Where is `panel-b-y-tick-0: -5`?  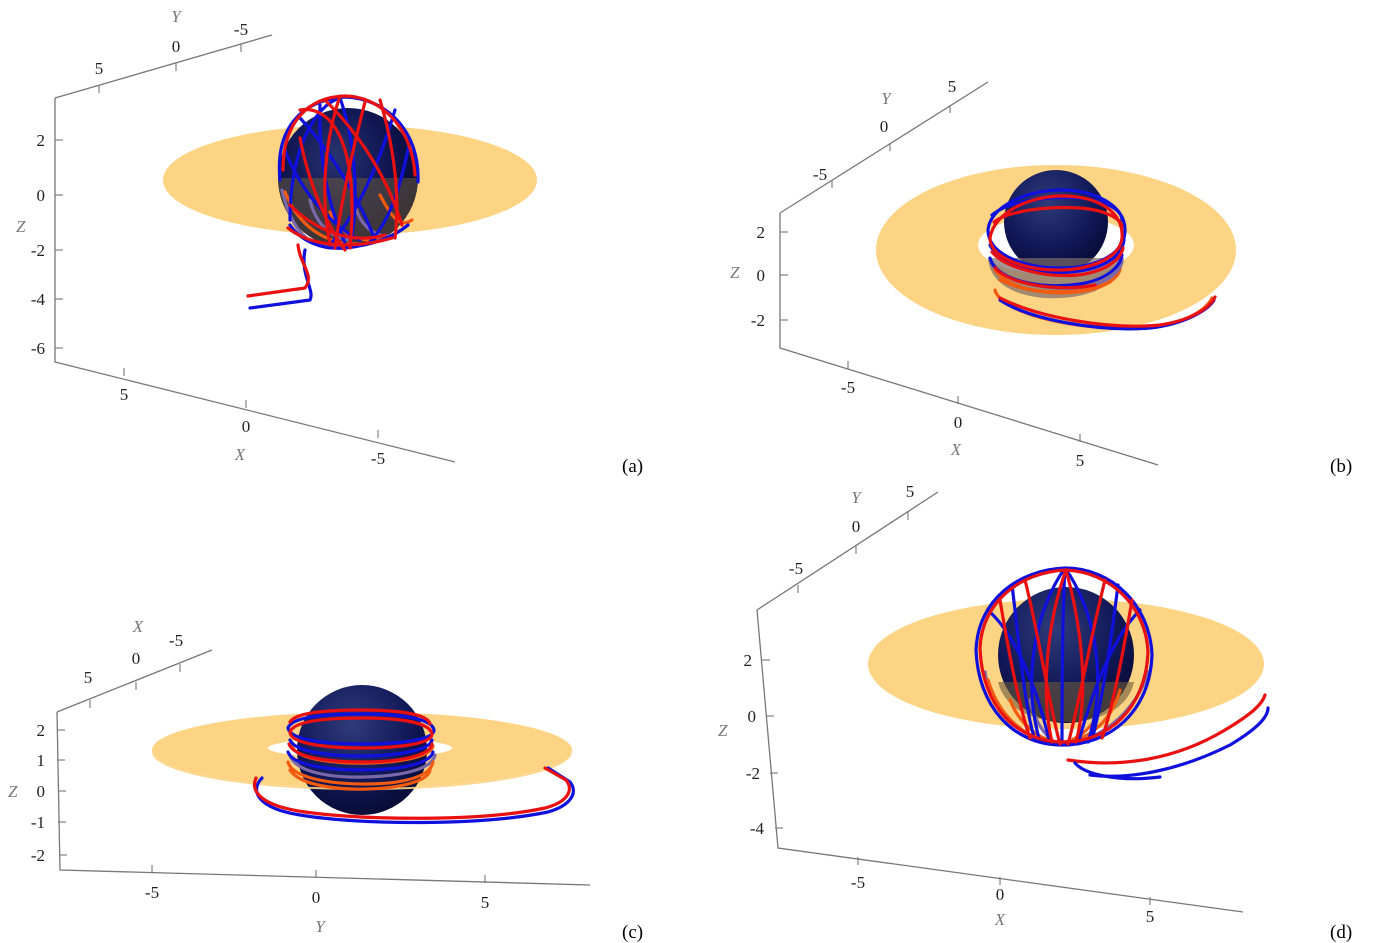
panel-b-y-tick-0: -5 is located at coordinates (820, 174).